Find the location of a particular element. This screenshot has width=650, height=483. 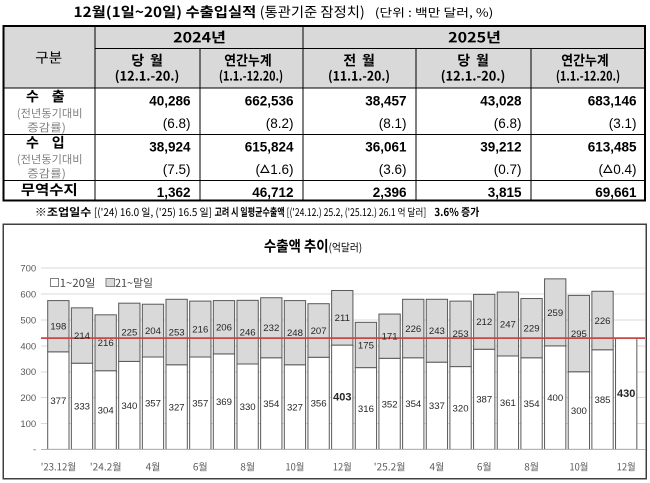

svg-text: 40,286 is located at coordinates (170, 100).